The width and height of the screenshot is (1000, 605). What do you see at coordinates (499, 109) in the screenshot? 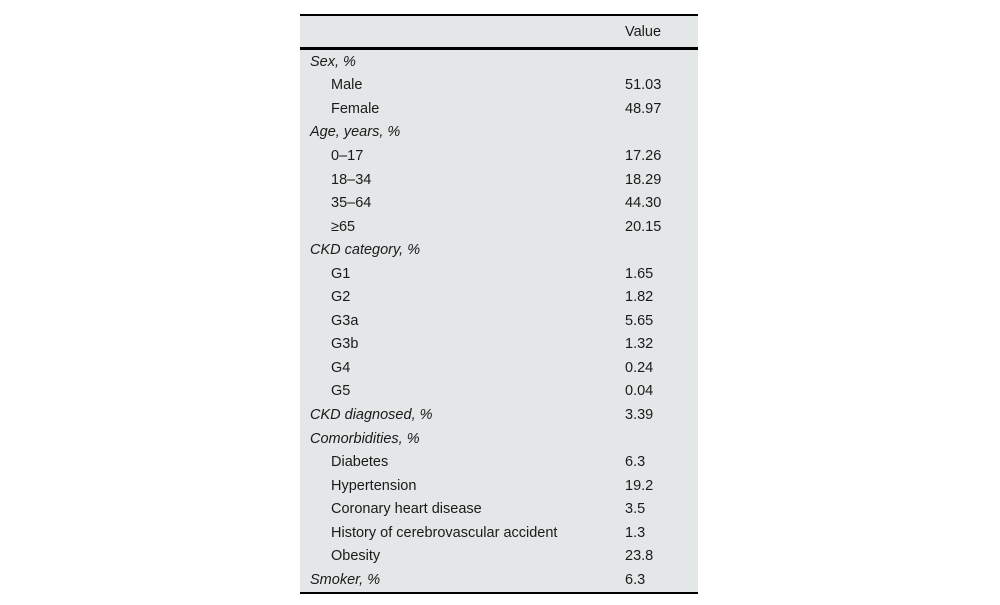
I see `table-row: Female 48.97` at bounding box center [499, 109].